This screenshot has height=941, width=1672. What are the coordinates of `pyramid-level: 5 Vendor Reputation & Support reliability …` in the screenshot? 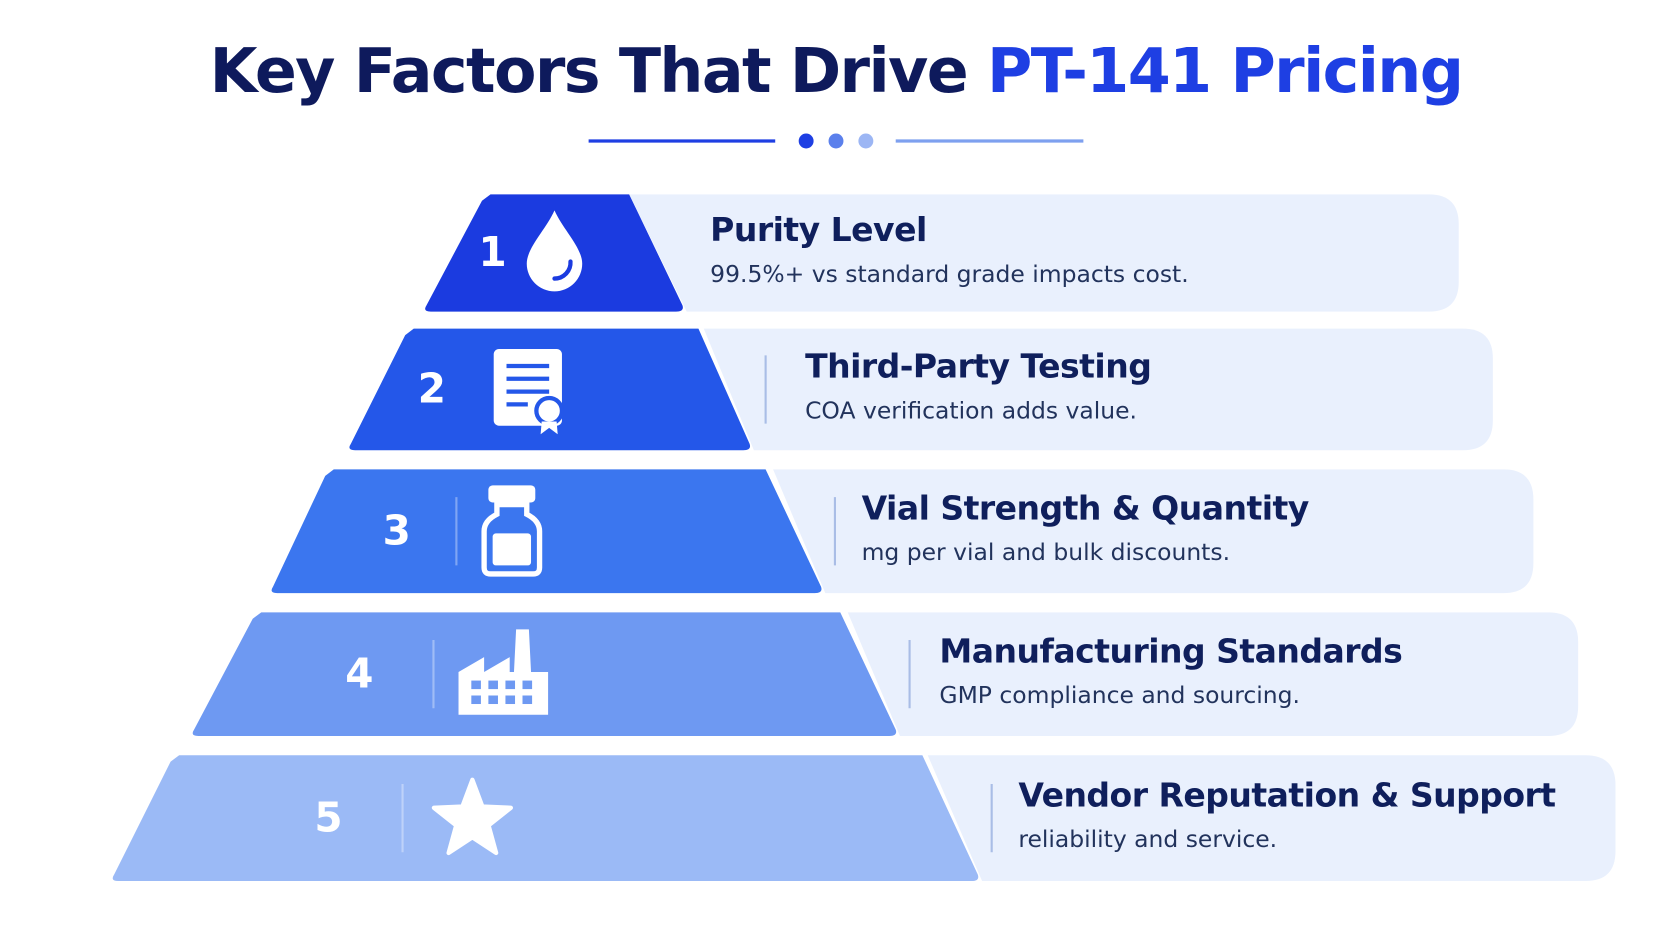 It's located at (864, 818).